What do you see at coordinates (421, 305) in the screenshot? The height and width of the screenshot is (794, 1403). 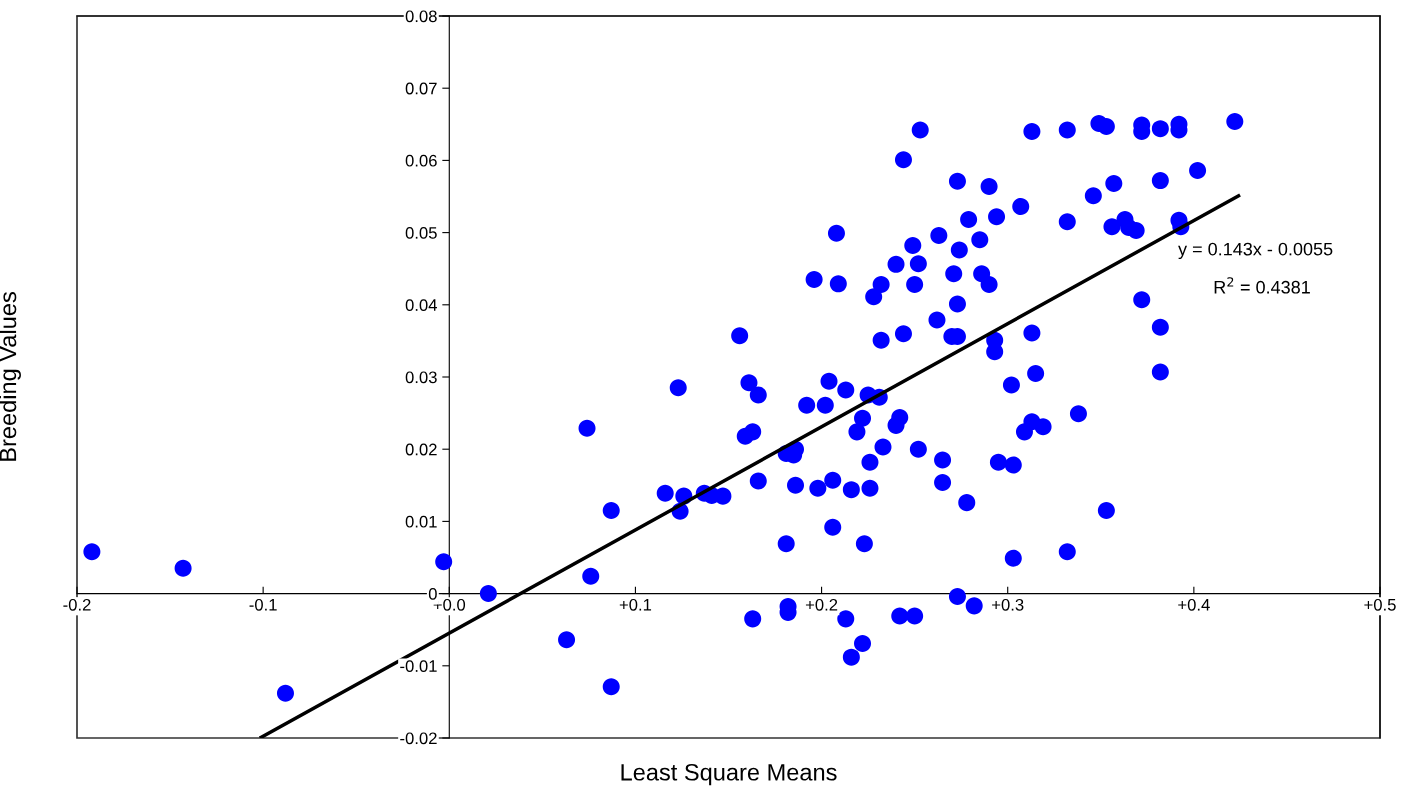 I see `y-tick-label: 0.04` at bounding box center [421, 305].